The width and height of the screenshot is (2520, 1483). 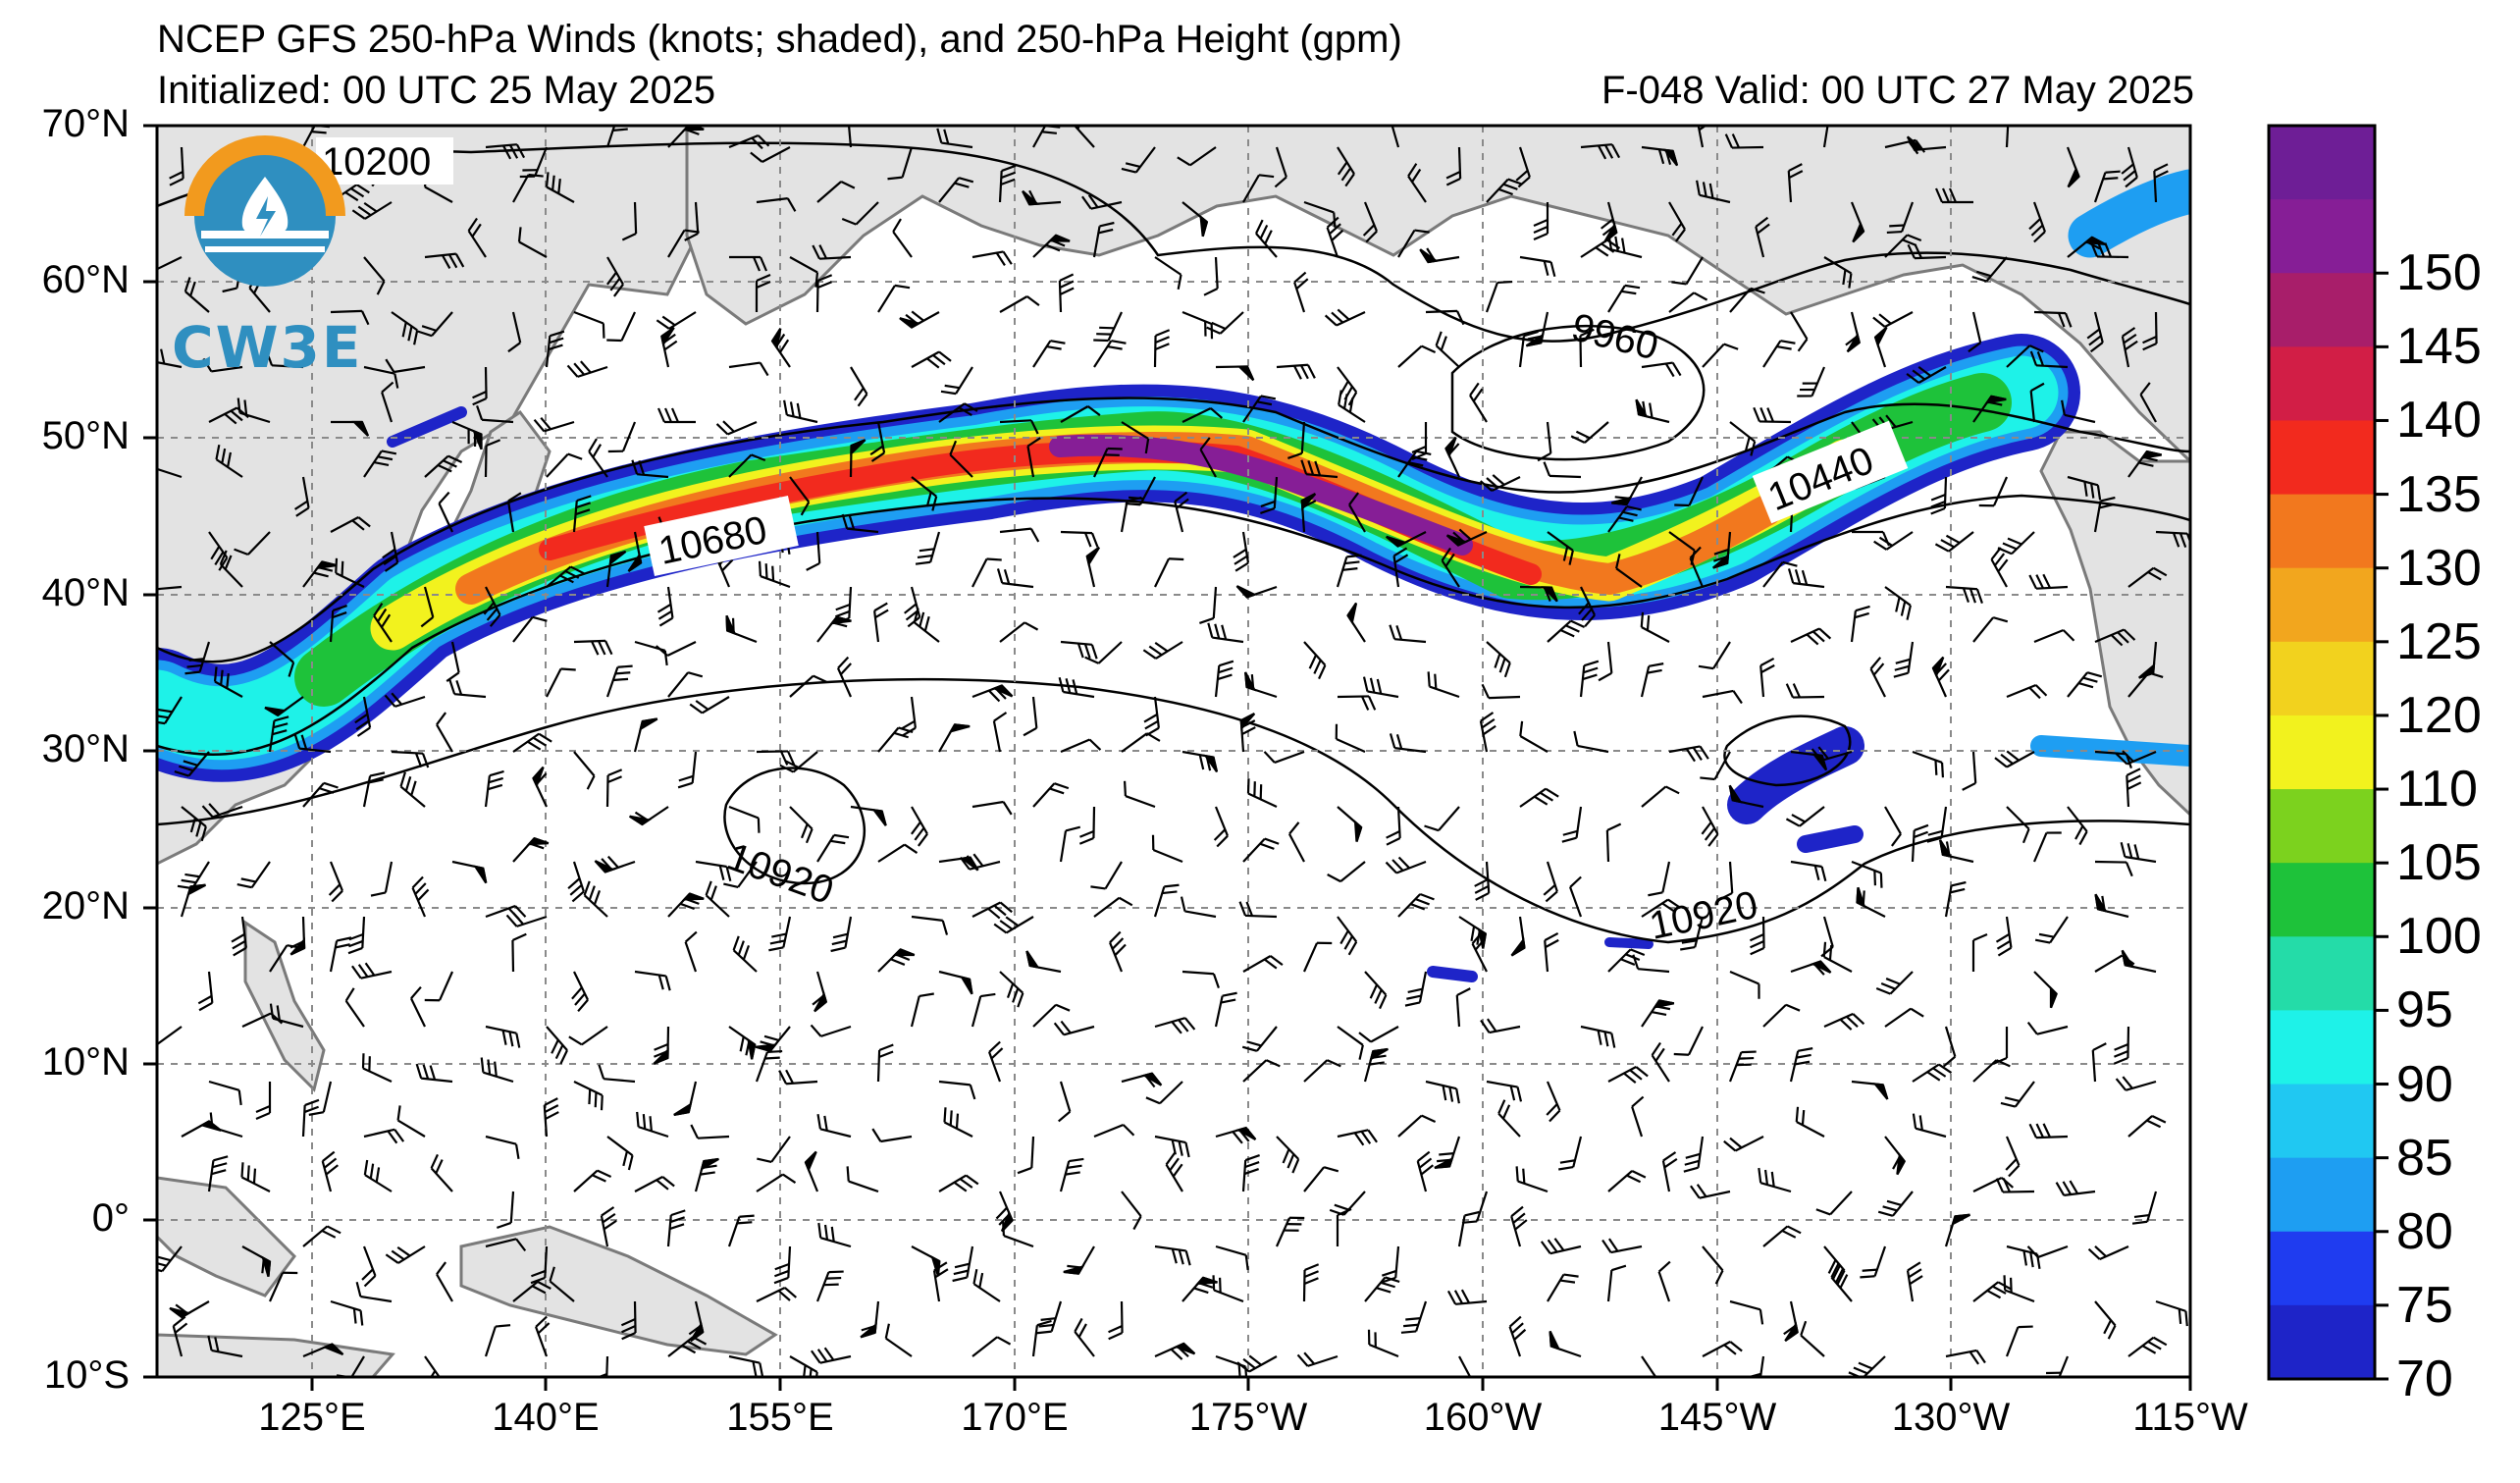 What do you see at coordinates (2322, 826) in the screenshot?
I see `colorbar-segment` at bounding box center [2322, 826].